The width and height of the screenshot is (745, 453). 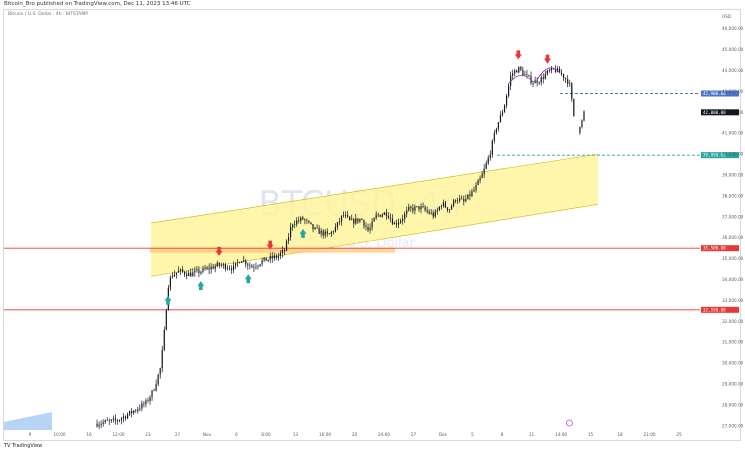 What do you see at coordinates (733, 363) in the screenshot?
I see `y-tick-label: 30,000.00` at bounding box center [733, 363].